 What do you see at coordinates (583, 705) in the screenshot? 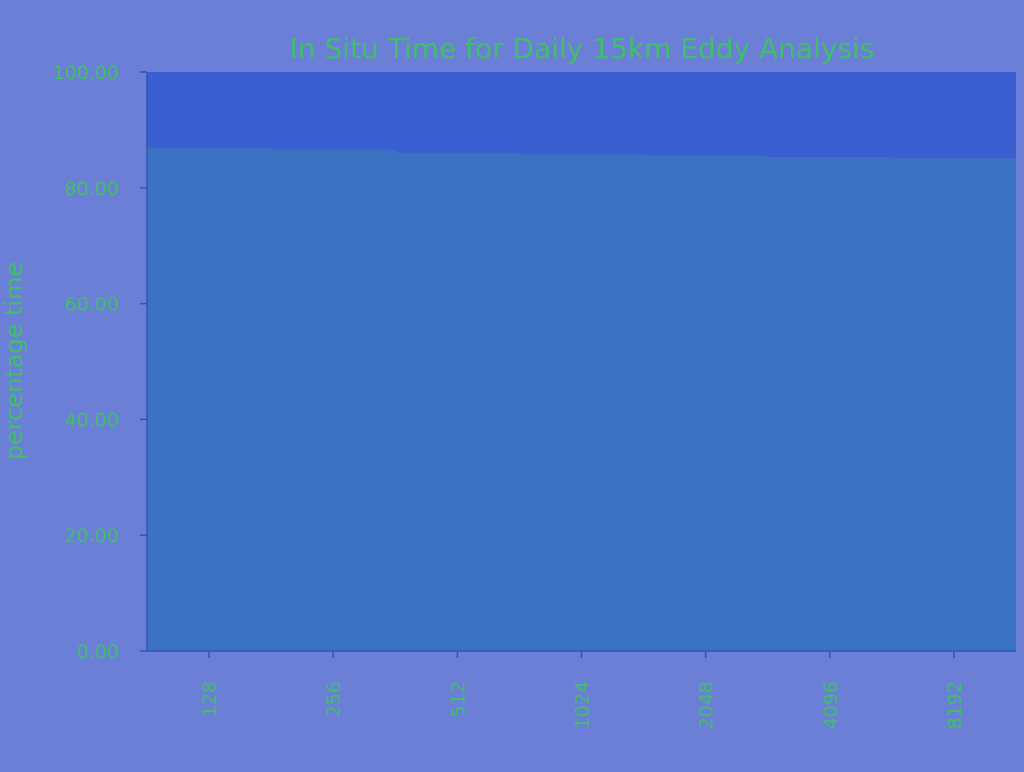
I see `x-tick-label: 1024` at bounding box center [583, 705].